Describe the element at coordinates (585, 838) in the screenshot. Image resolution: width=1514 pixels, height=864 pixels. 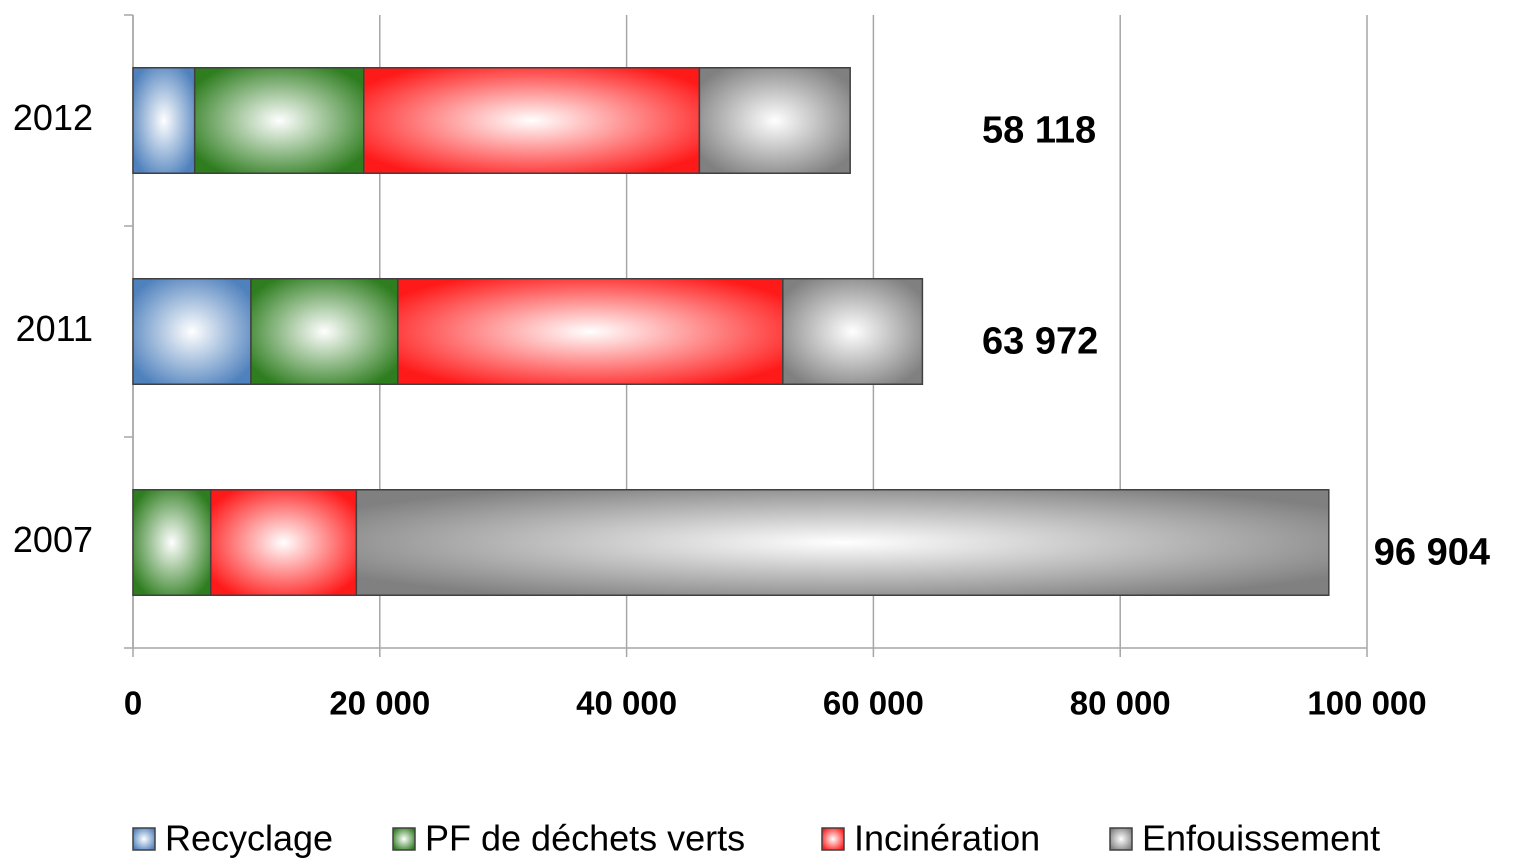
I see `legend-label: PF de déchets verts` at that location.